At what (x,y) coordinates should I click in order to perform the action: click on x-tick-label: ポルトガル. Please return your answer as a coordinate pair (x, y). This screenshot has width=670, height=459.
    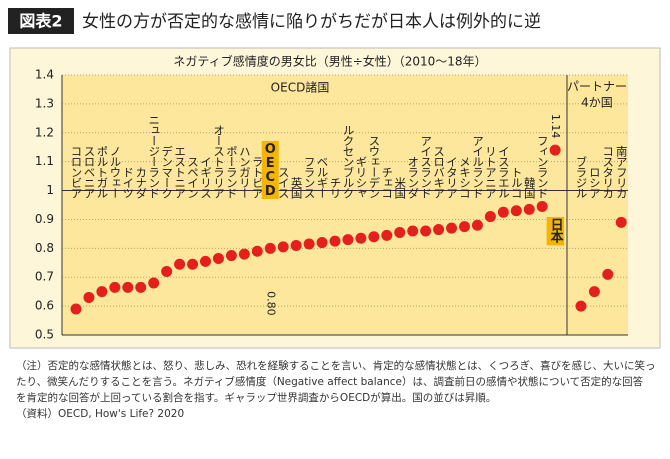
    Looking at the image, I should click on (102, 172).